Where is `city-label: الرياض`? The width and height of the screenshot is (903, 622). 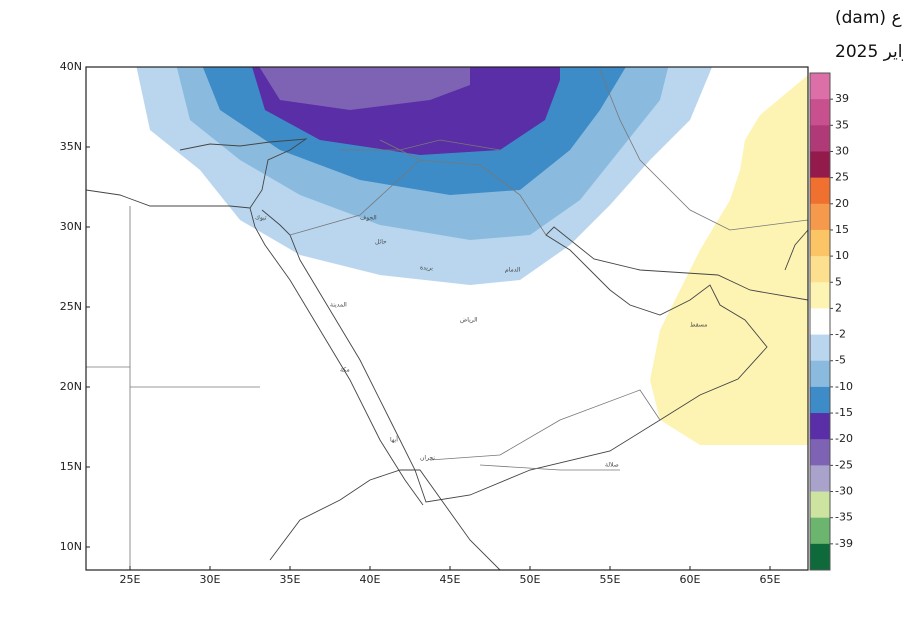
city-label: الرياض is located at coordinates (469, 320).